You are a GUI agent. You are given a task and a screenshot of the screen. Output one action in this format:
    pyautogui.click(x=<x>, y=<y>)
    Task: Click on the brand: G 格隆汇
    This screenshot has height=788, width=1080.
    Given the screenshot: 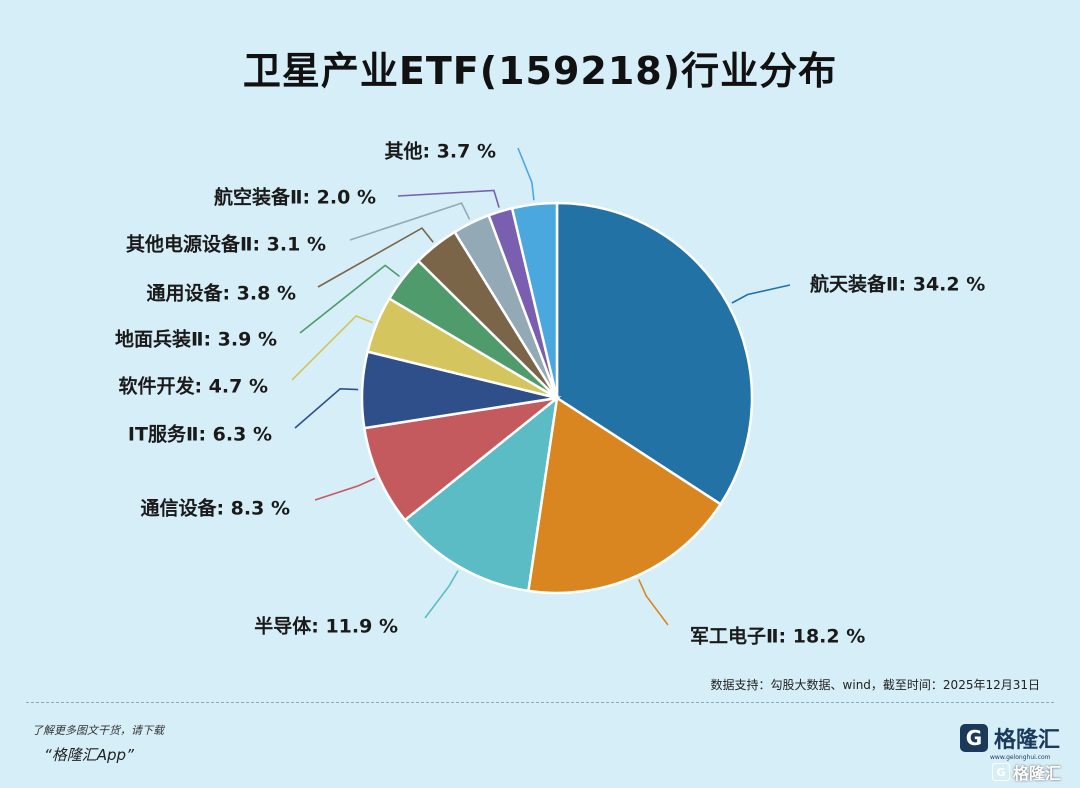 What is the action you would take?
    pyautogui.click(x=1010, y=738)
    